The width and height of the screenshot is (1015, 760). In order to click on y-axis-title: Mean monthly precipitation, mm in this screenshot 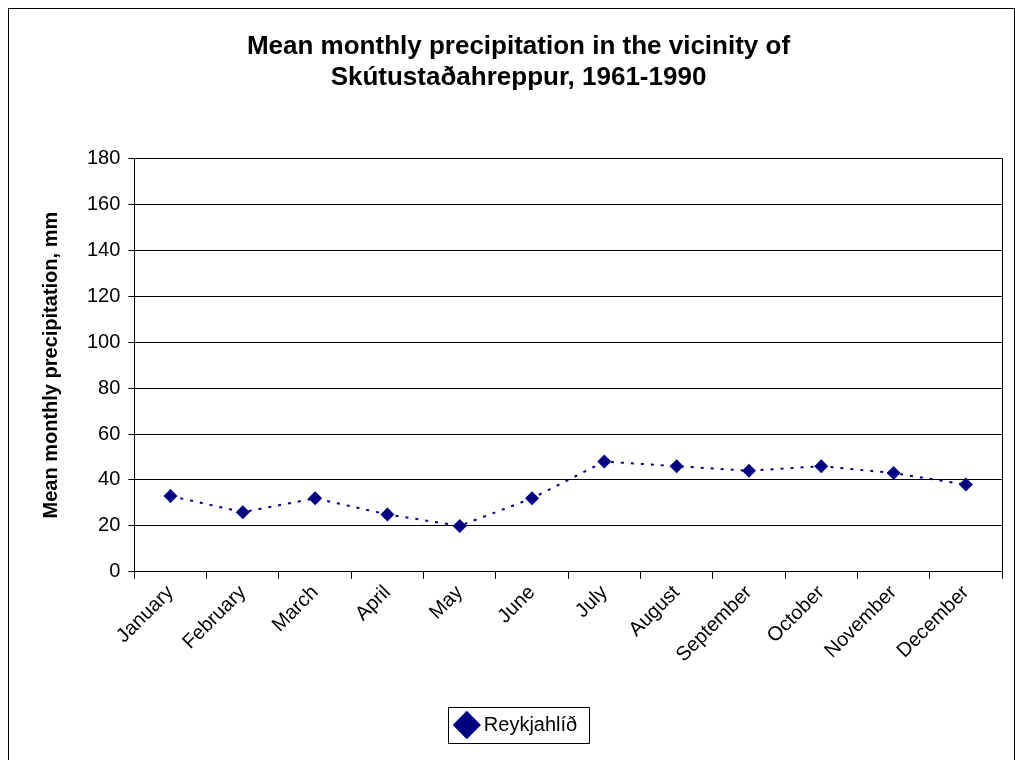, I will do `click(49, 365)`.